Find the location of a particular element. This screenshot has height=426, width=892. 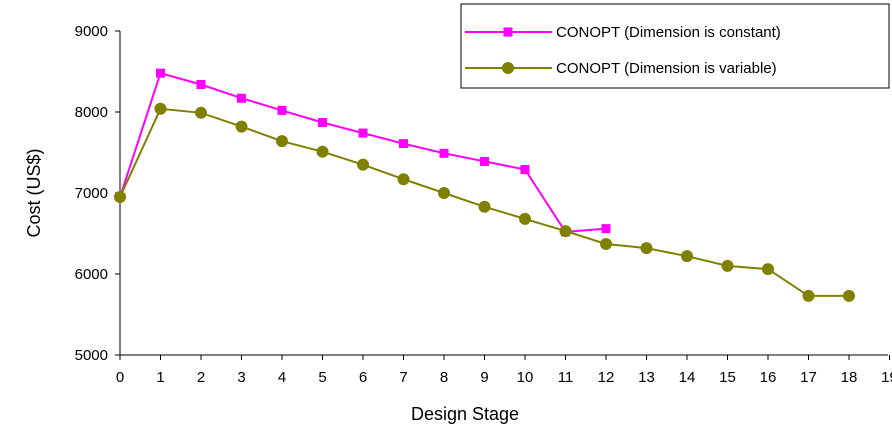

legend-marker-variable is located at coordinates (508, 68).